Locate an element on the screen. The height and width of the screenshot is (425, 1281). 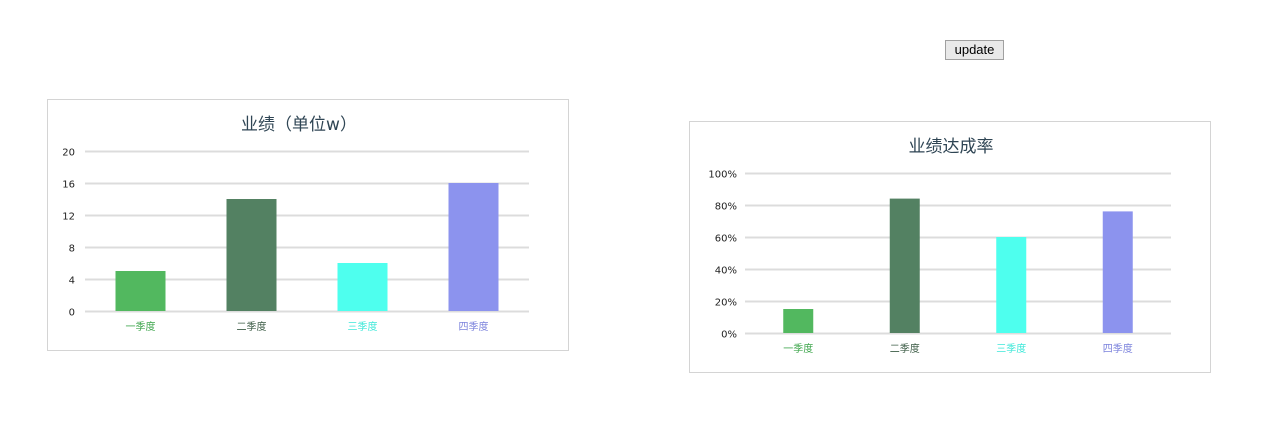
y-tick-label: 16 is located at coordinates (68, 185).